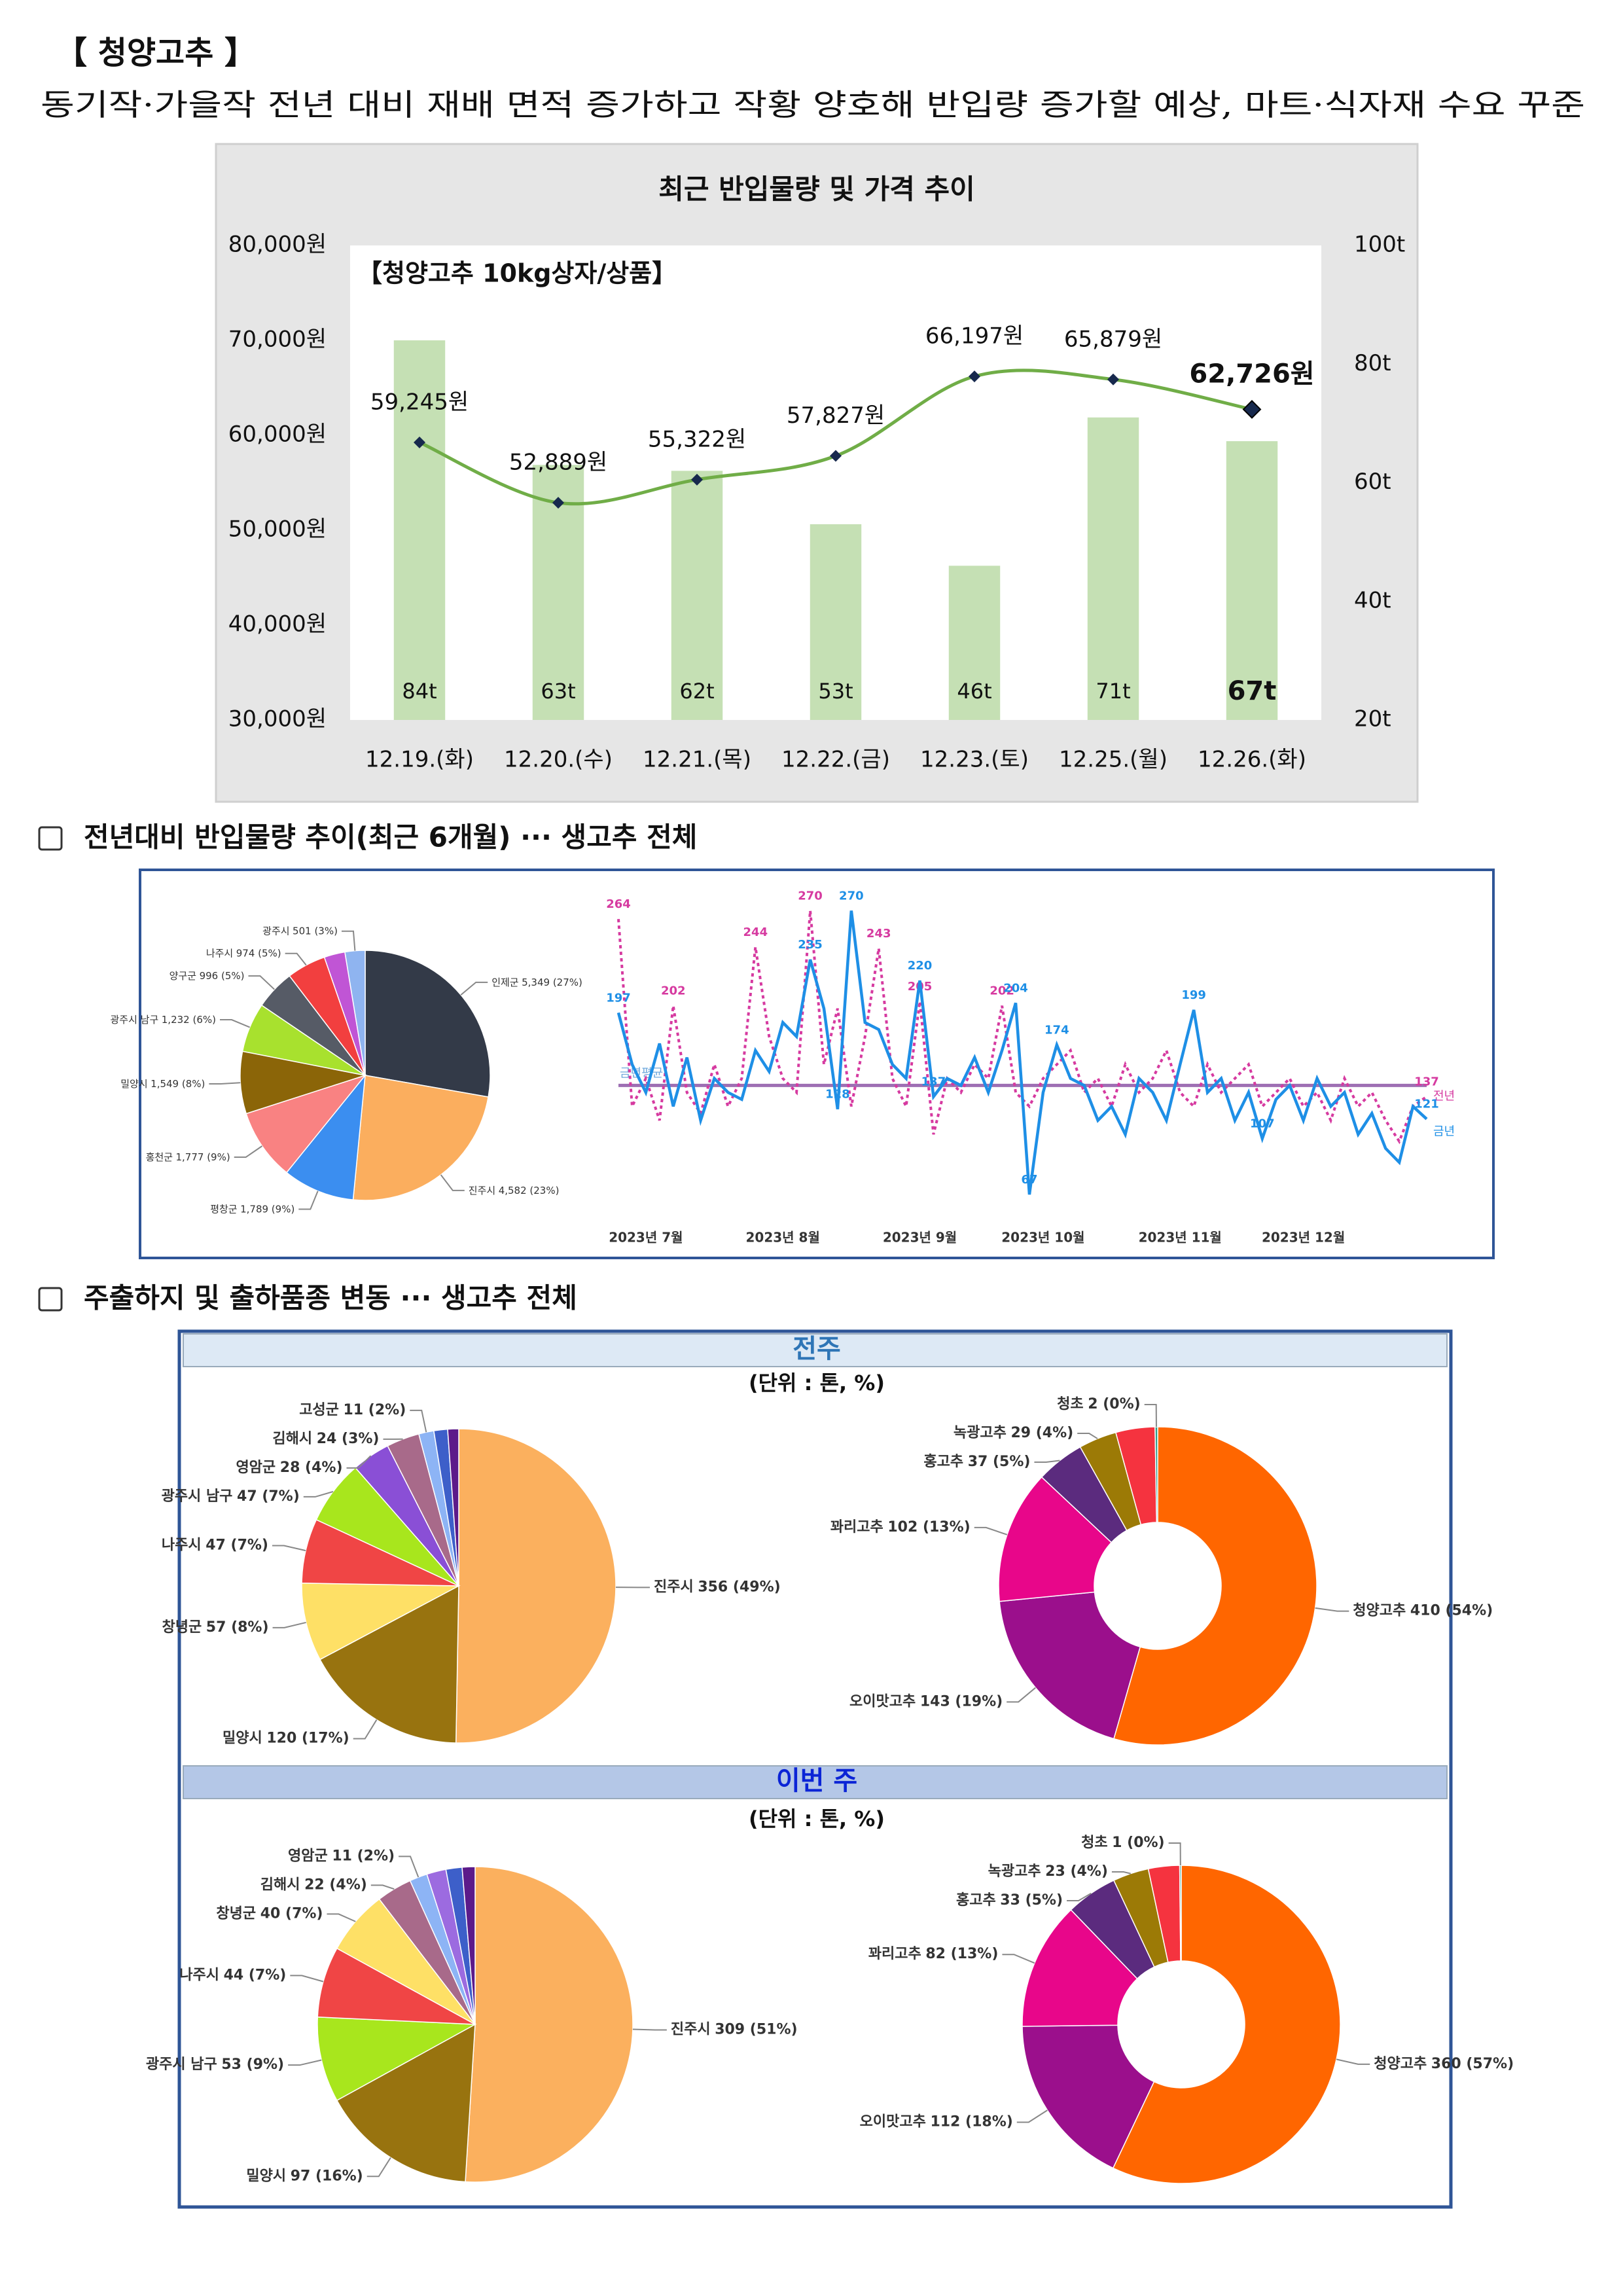 The height and width of the screenshot is (2296, 1623). Describe the element at coordinates (330, 1298) in the screenshot. I see `section-heading: 주출하지 및 출하품종 변동 ··· 생고추 전체` at that location.